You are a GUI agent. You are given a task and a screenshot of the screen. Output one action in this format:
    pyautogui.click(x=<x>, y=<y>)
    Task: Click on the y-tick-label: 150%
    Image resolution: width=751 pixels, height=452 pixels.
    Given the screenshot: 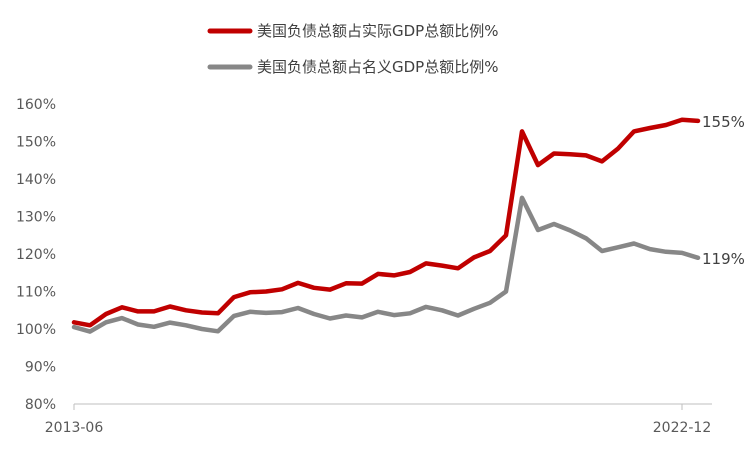 What is the action you would take?
    pyautogui.click(x=36, y=143)
    